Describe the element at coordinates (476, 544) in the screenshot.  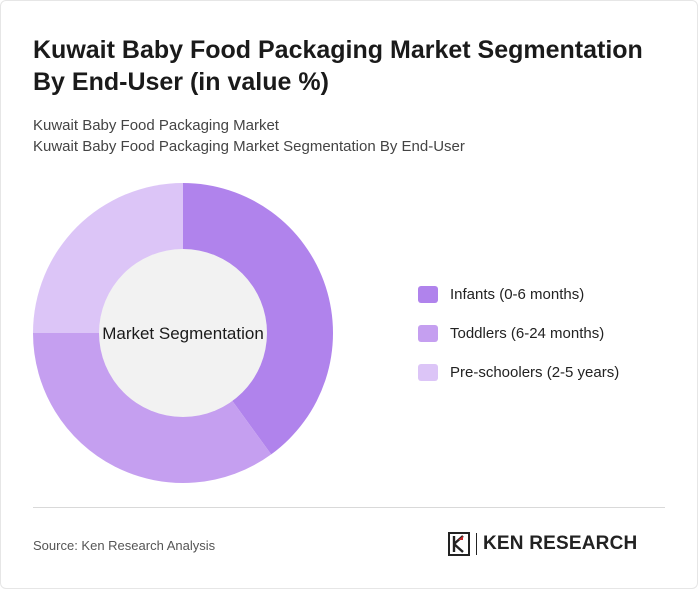
I see `logo-separator` at that location.